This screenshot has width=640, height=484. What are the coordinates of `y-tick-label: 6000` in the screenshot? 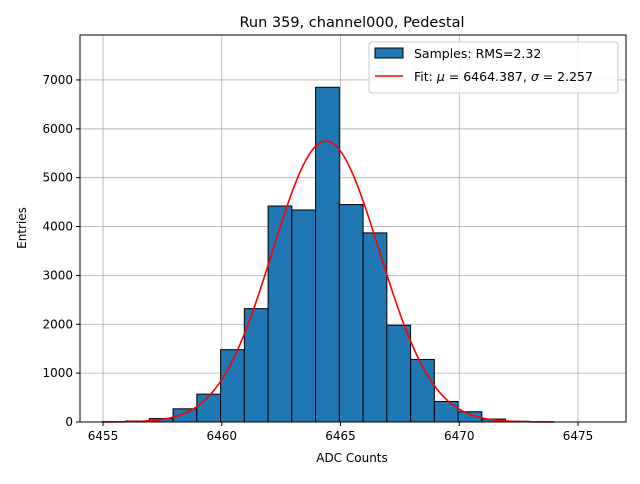 It's located at (57, 129).